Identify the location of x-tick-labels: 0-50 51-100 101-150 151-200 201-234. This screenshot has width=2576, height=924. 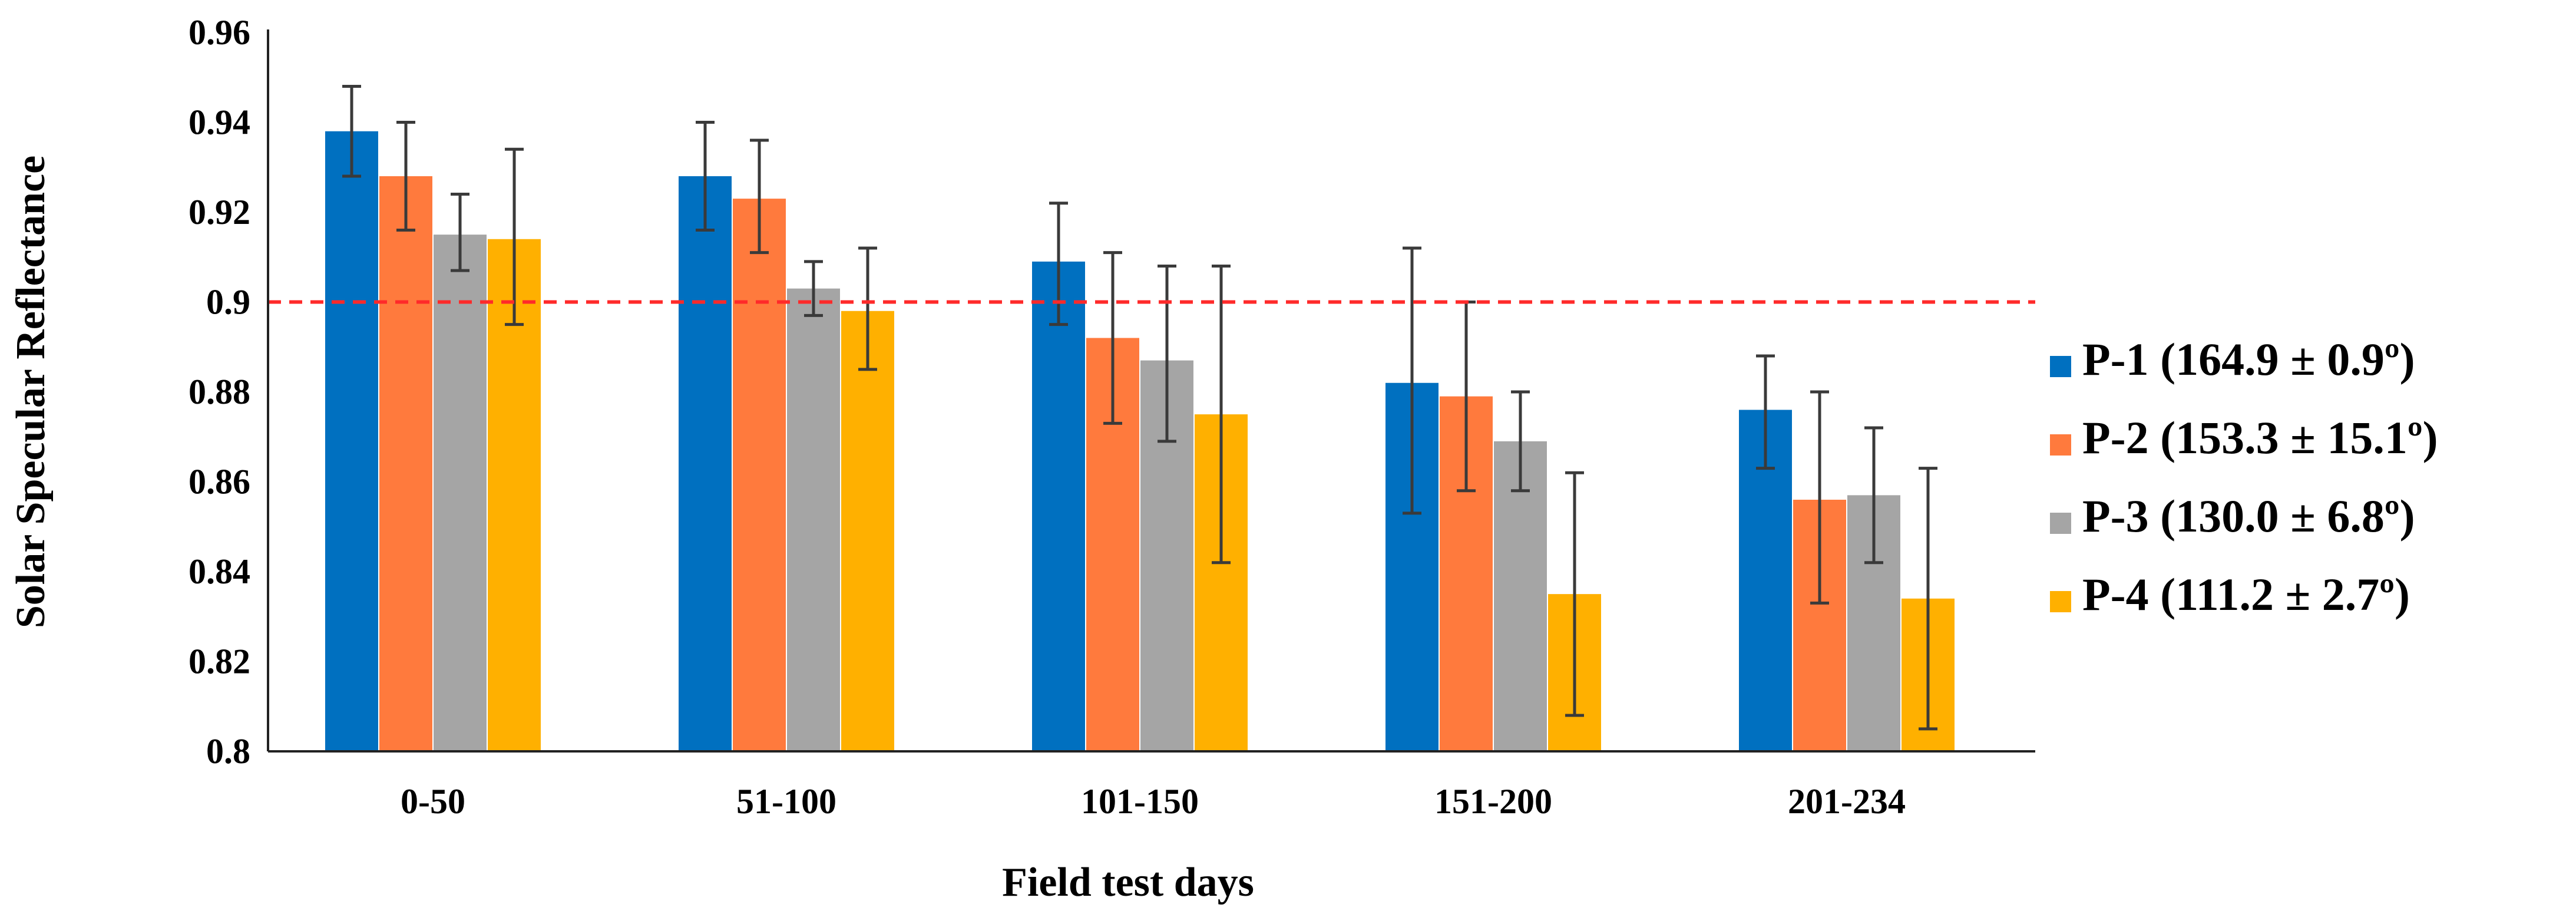
(1153, 802).